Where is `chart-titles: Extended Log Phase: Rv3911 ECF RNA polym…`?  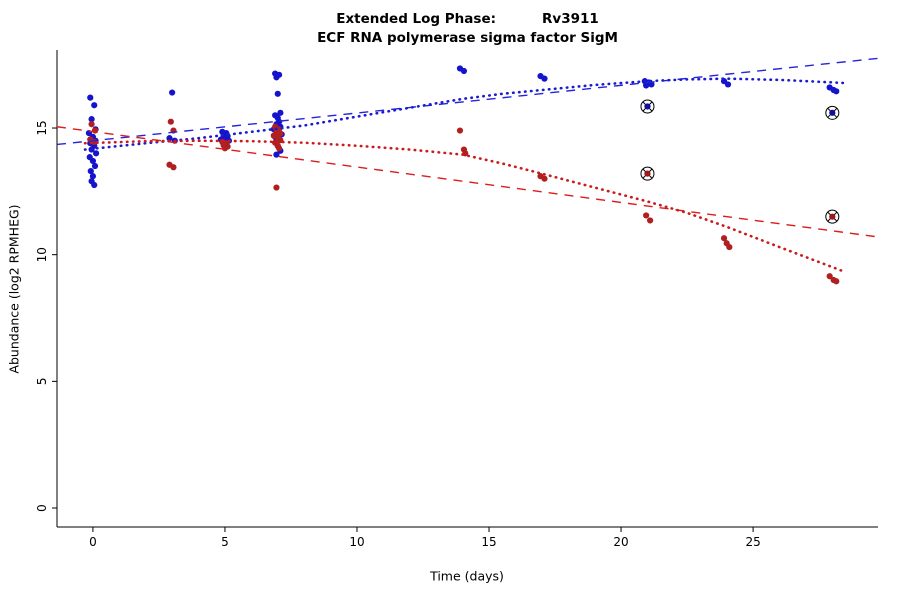
chart-titles: Extended Log Phase: Rv3911 ECF RNA polym… is located at coordinates (467, 28).